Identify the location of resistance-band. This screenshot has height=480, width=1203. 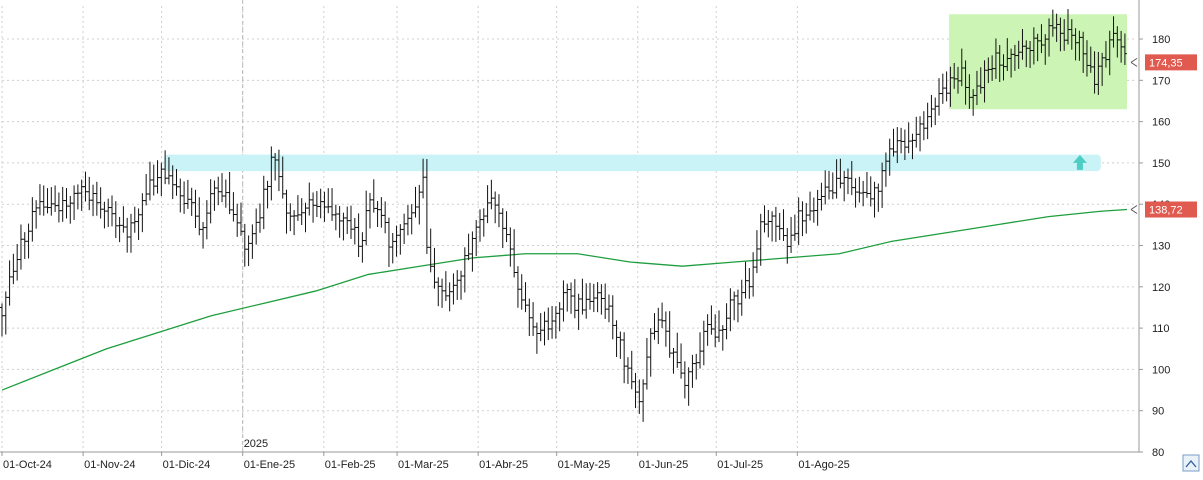
(632, 163).